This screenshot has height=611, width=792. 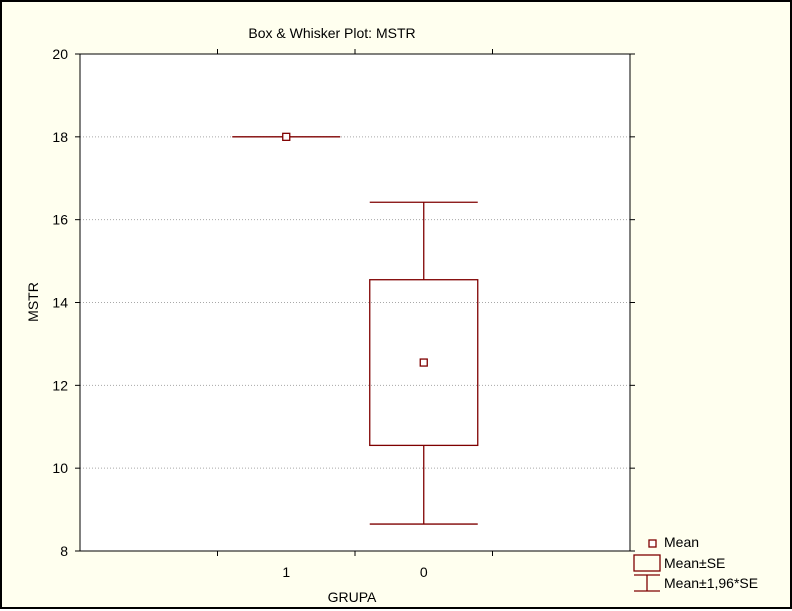 I want to click on se-box, so click(x=424, y=363).